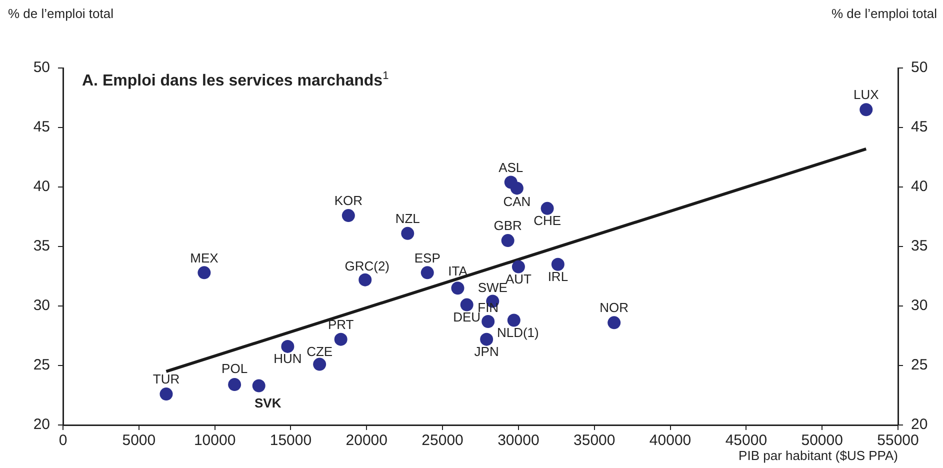 The image size is (943, 468). I want to click on x-tick-label: 10000, so click(215, 441).